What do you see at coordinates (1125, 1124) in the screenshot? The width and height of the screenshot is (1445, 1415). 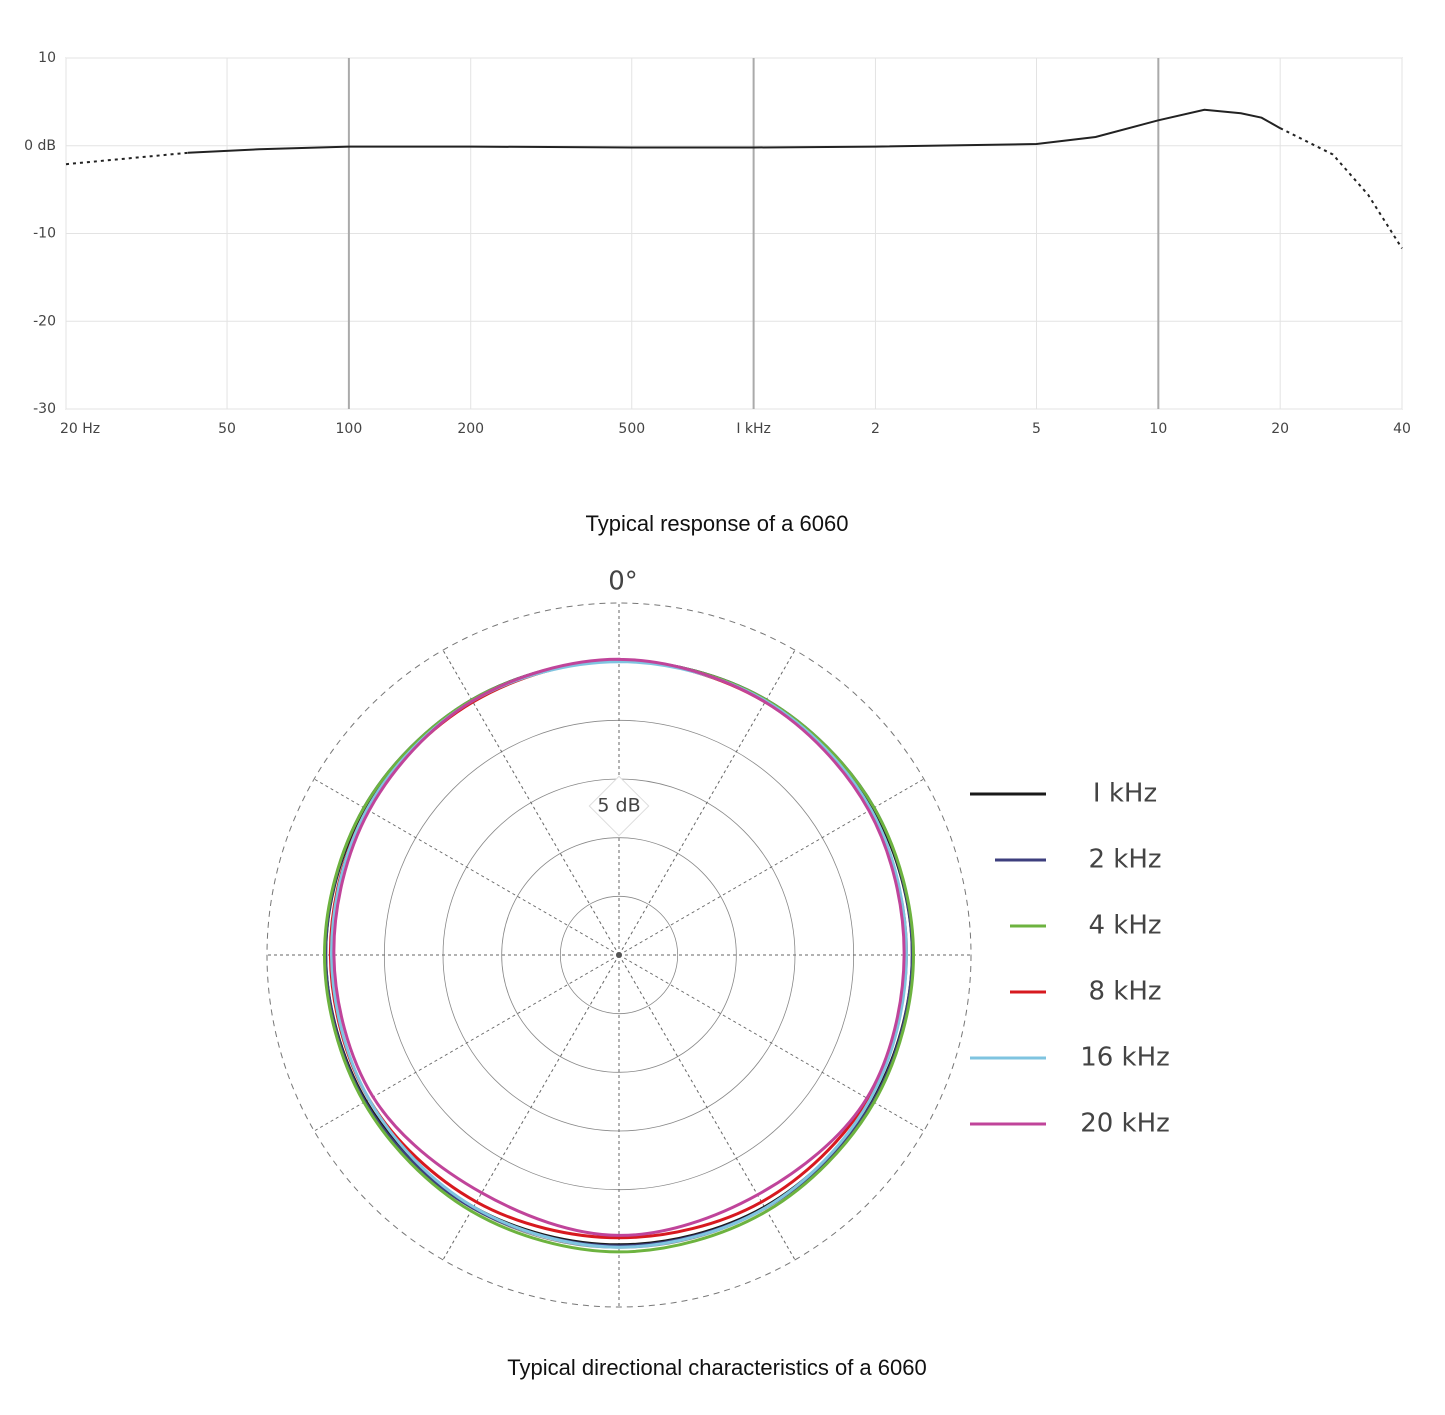 I see `legend-label: 20 kHz` at bounding box center [1125, 1124].